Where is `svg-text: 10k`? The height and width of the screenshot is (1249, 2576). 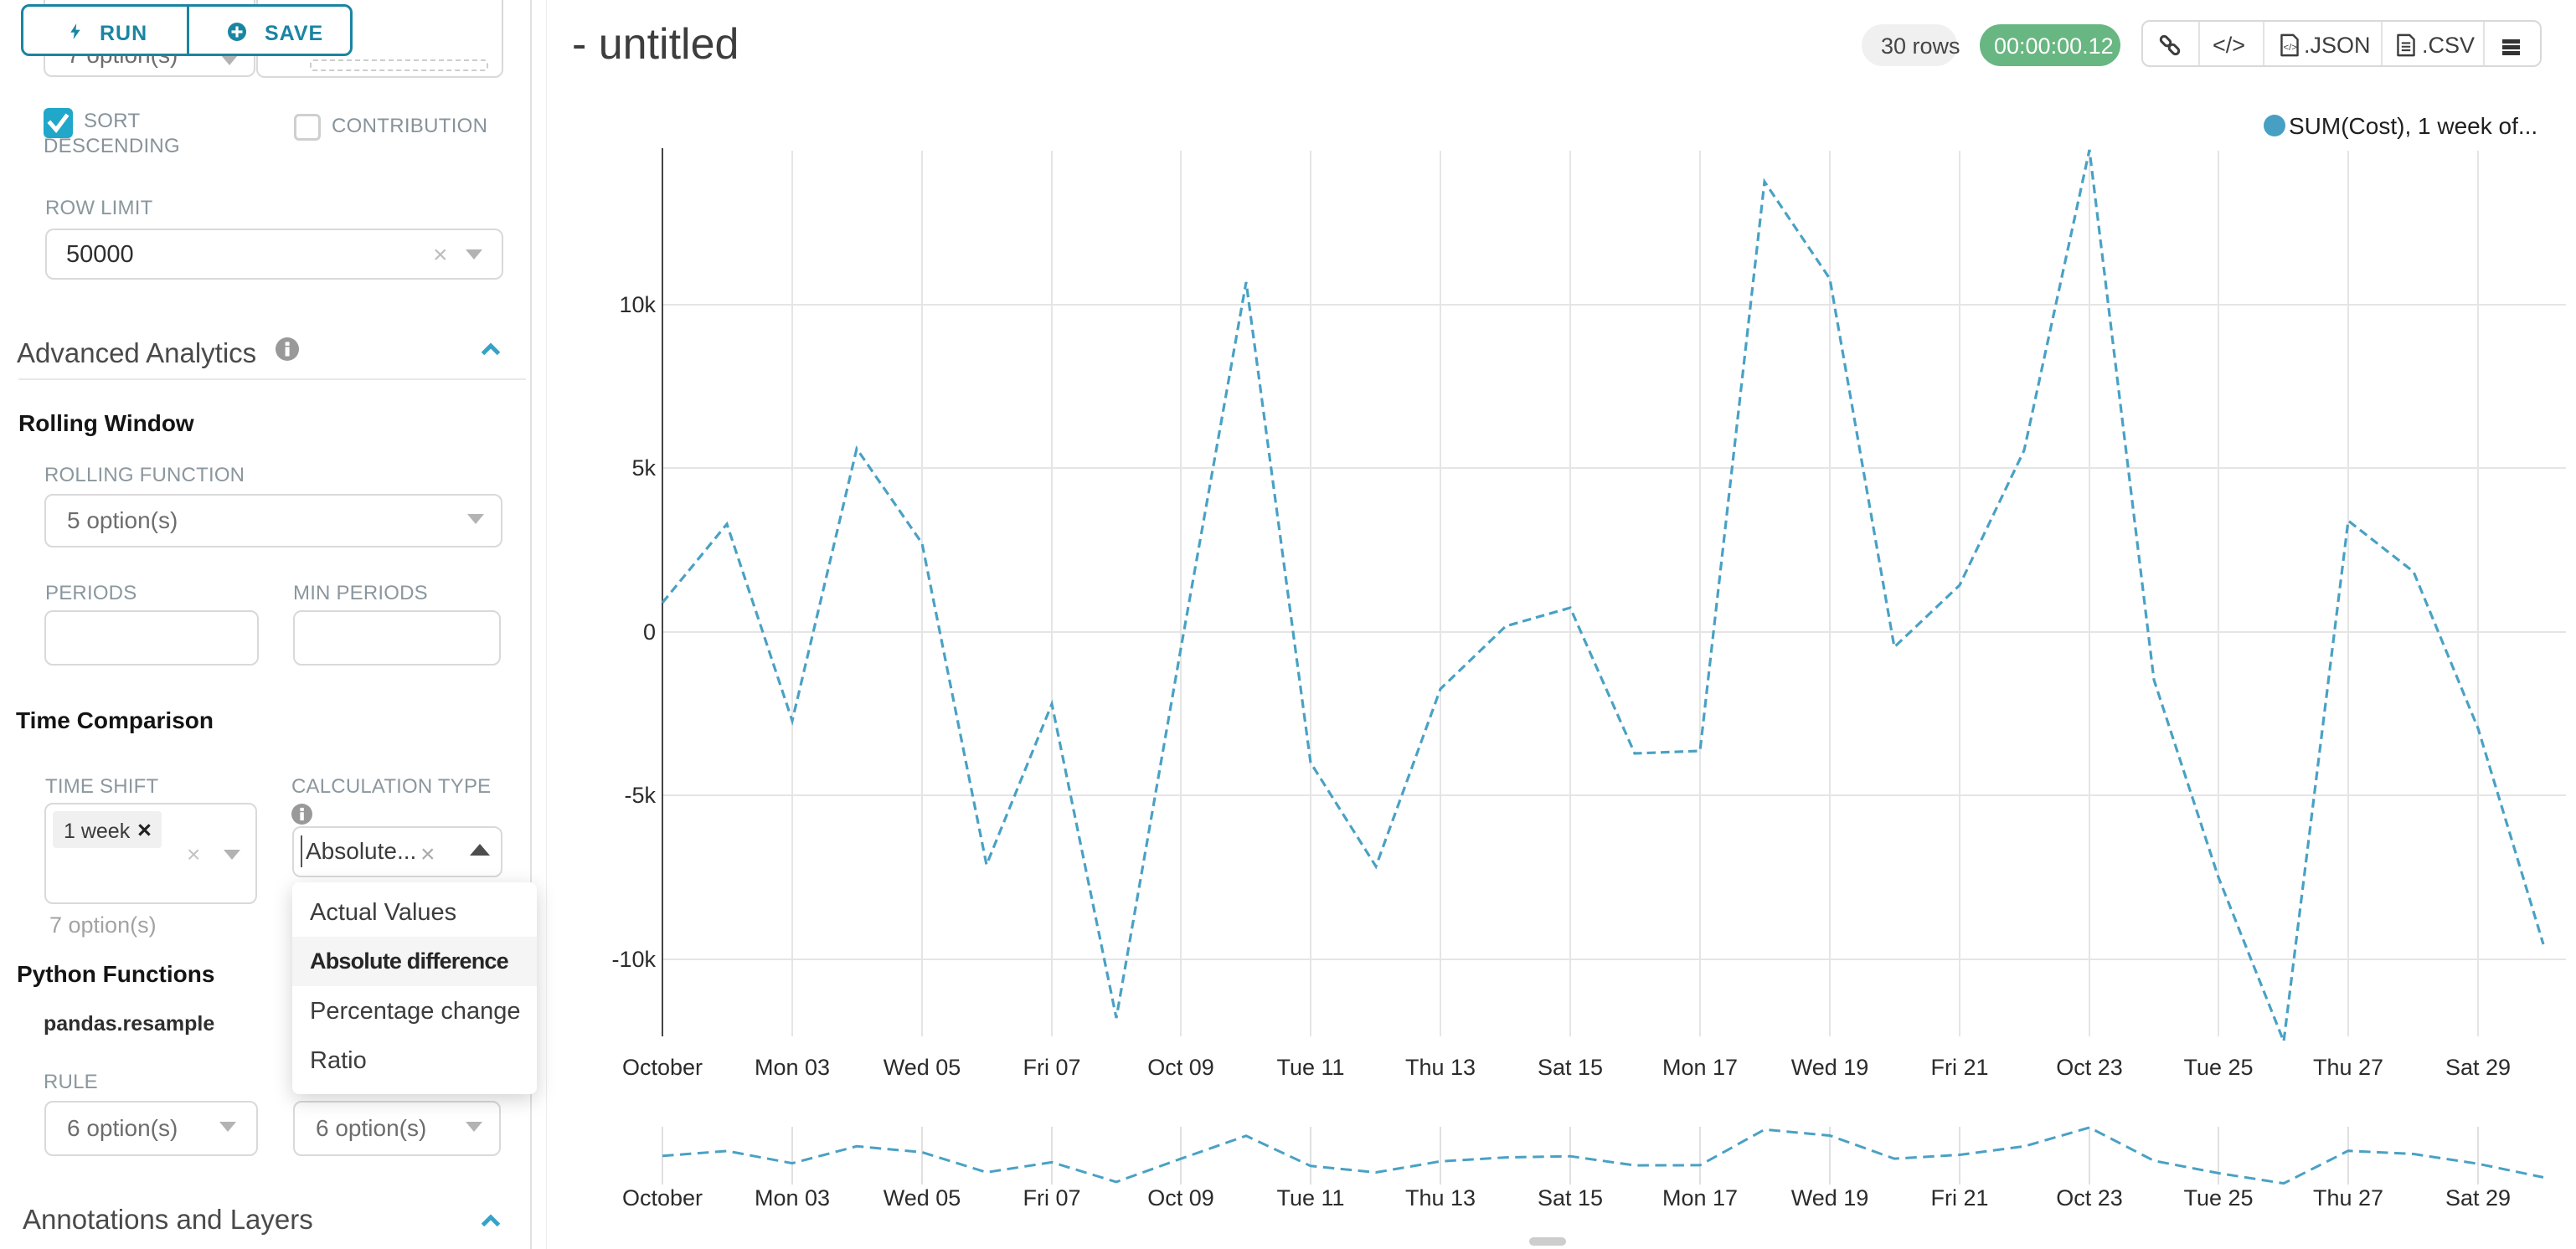
svg-text: 10k is located at coordinates (637, 304).